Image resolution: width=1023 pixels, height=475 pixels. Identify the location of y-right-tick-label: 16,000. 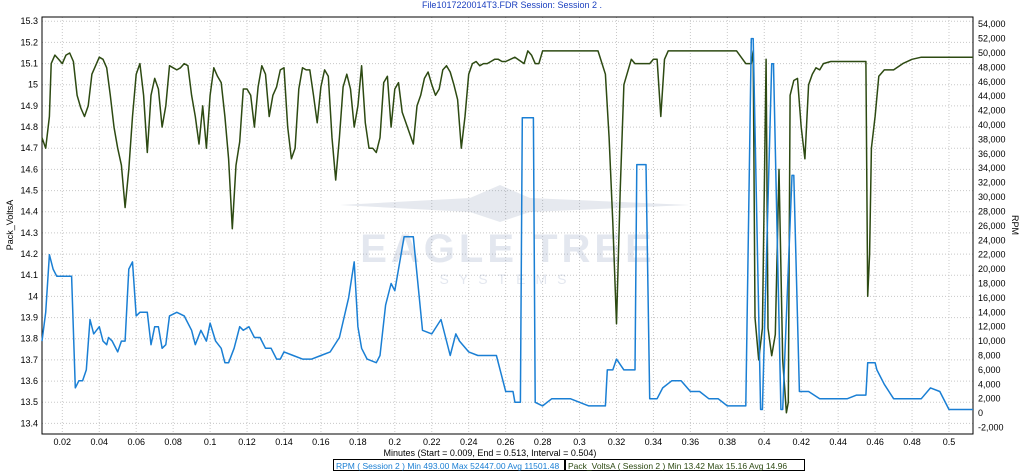
(992, 298).